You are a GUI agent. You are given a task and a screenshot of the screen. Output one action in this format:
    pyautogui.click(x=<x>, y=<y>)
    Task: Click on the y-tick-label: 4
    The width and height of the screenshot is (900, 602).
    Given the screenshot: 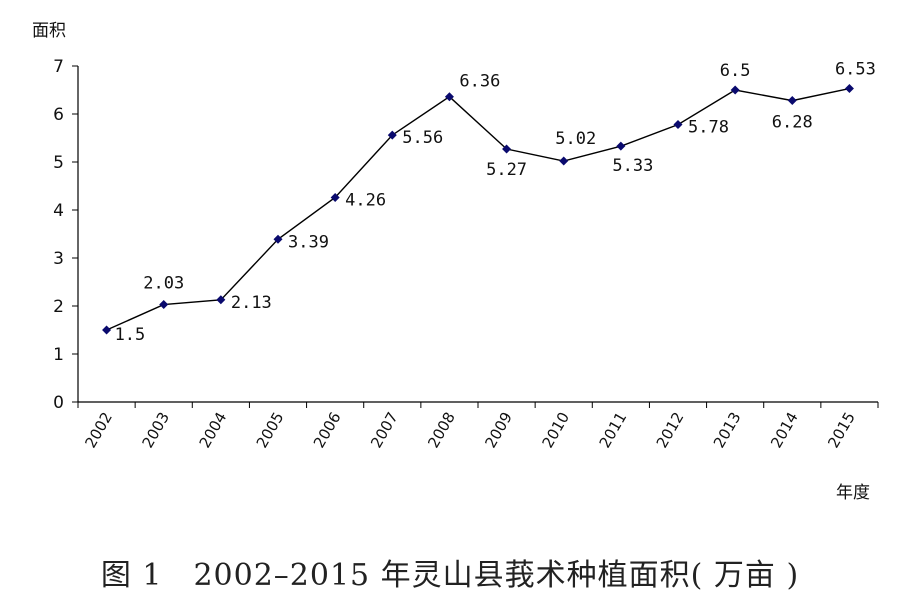 What is the action you would take?
    pyautogui.click(x=58, y=211)
    